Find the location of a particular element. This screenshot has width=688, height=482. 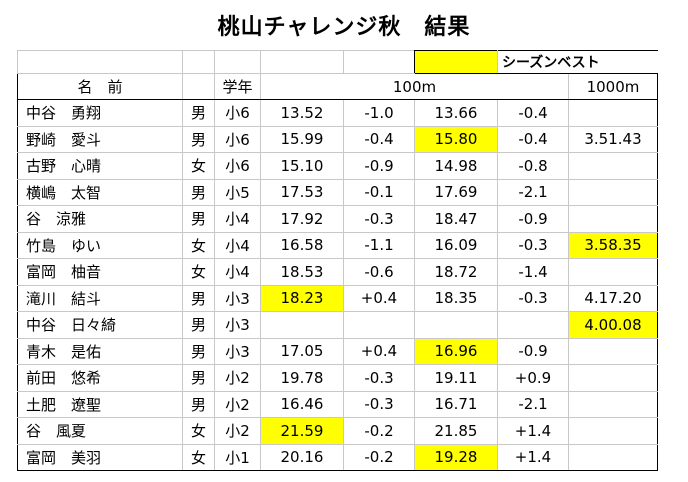

athlete-name: 青木 是佑 is located at coordinates (100, 351).